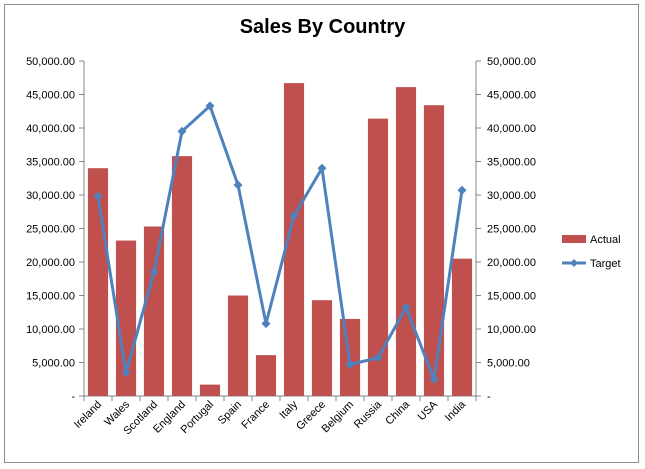 The image size is (645, 469). Describe the element at coordinates (50, 263) in the screenshot. I see `y-tick-label-left: 20,000.00` at that location.